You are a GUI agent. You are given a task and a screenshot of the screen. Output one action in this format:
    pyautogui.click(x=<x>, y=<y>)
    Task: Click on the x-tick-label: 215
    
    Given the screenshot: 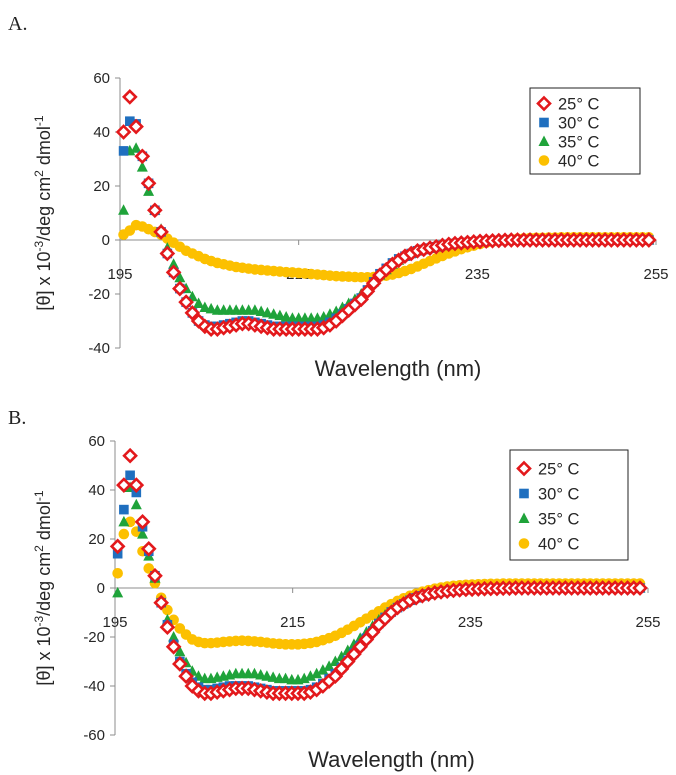 What is the action you would take?
    pyautogui.click(x=292, y=622)
    